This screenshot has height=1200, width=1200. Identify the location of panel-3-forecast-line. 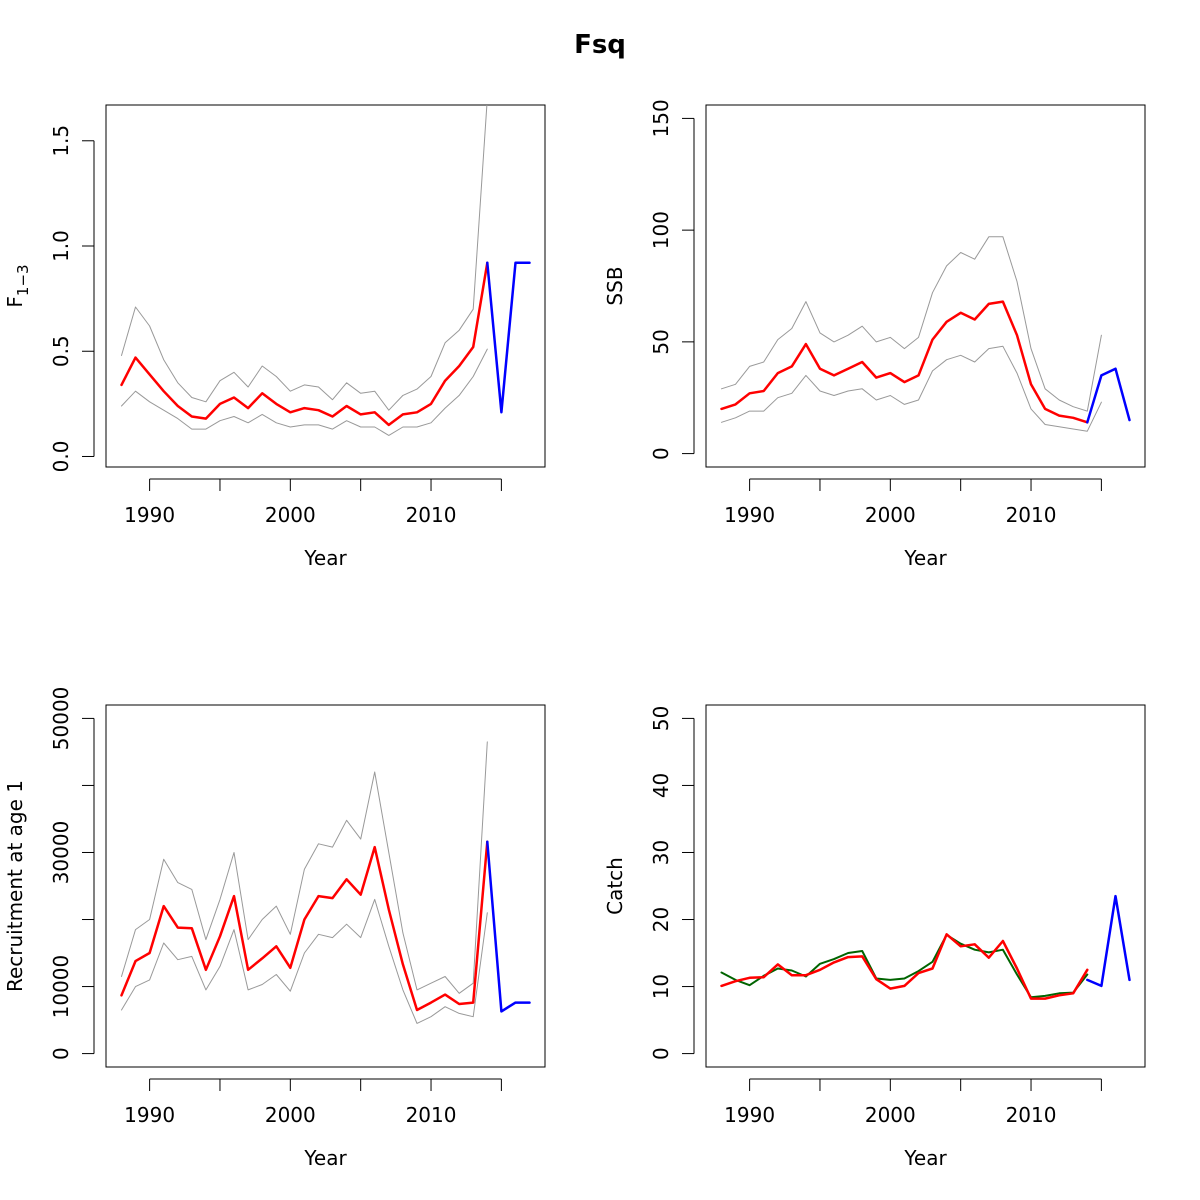
(508, 926).